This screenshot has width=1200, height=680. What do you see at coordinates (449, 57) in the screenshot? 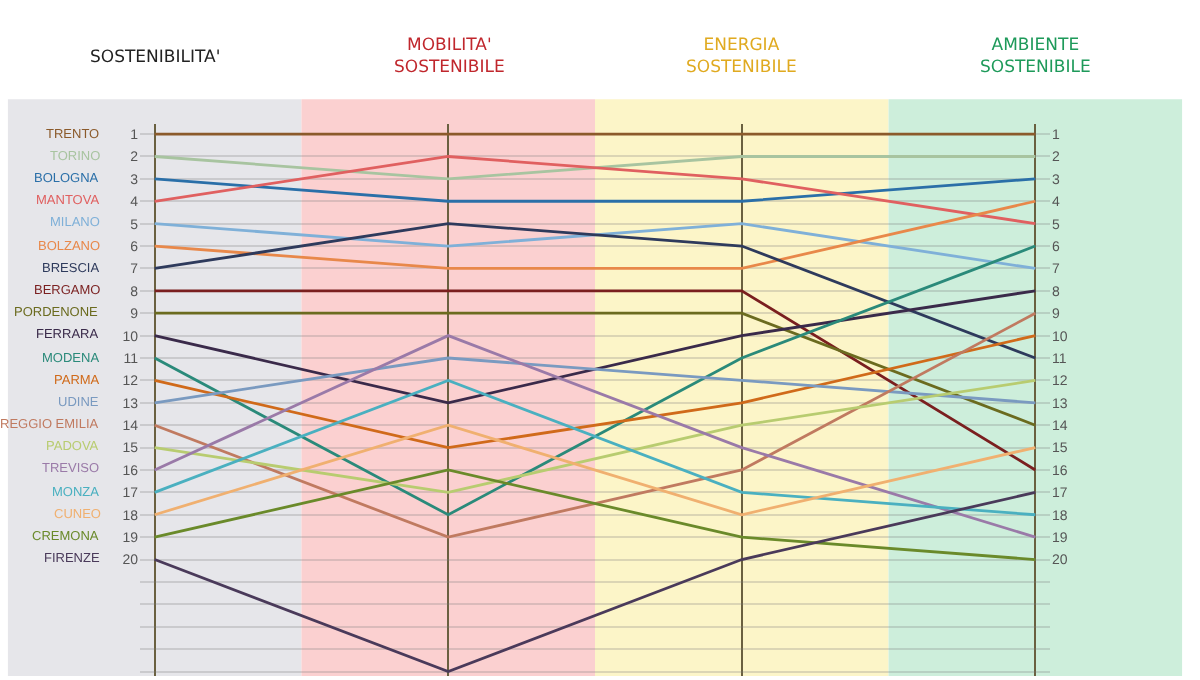
I see `x-tick-label: MOBILITA' SOSTENIBILE` at bounding box center [449, 57].